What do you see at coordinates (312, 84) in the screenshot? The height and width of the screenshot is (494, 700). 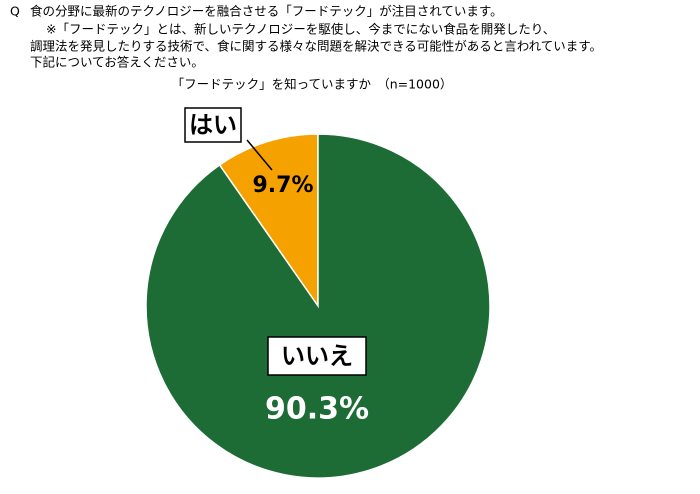 I see `chart-title: 「フードテック」を知っていますか （n=1000）` at bounding box center [312, 84].